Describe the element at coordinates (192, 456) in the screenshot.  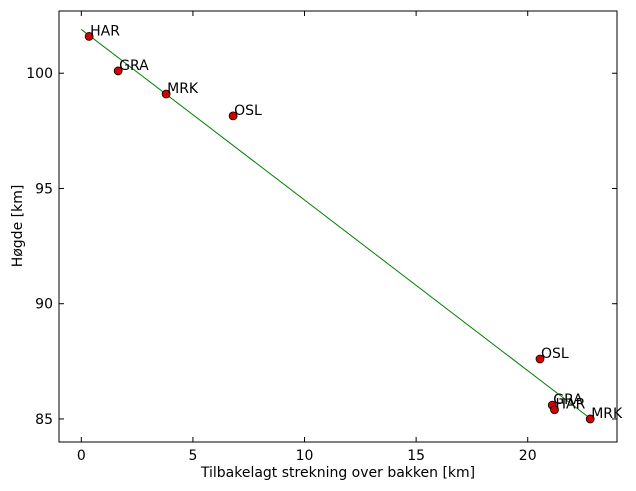
I see `x-tick-label: 5` at that location.